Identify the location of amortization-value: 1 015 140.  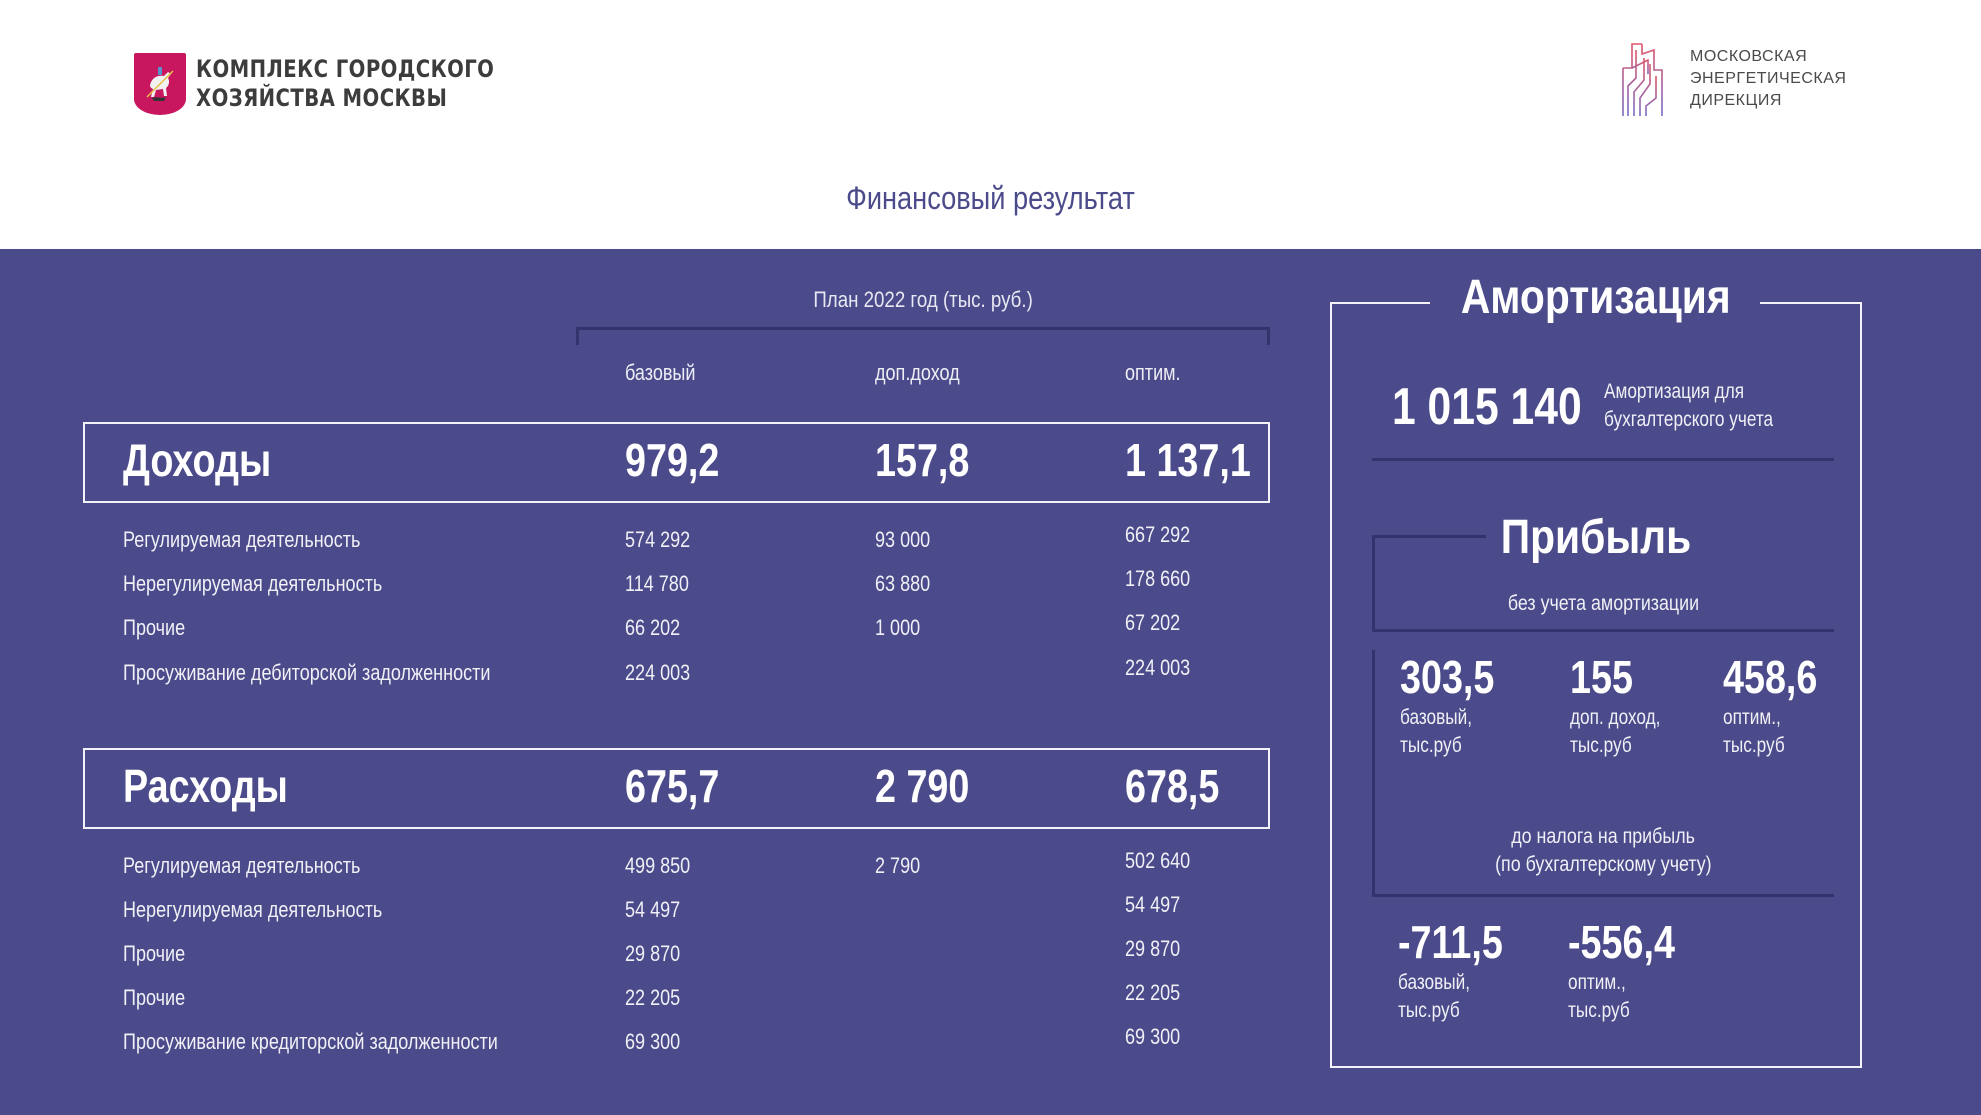
(1487, 407).